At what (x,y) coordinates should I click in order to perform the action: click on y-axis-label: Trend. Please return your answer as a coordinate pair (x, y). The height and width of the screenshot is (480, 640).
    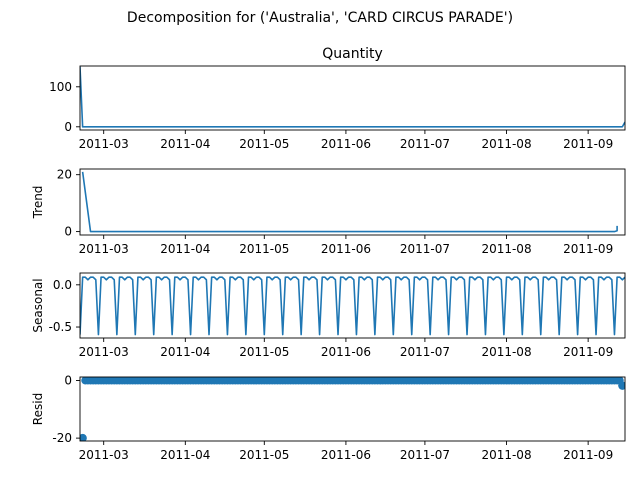
    Looking at the image, I should click on (38, 203).